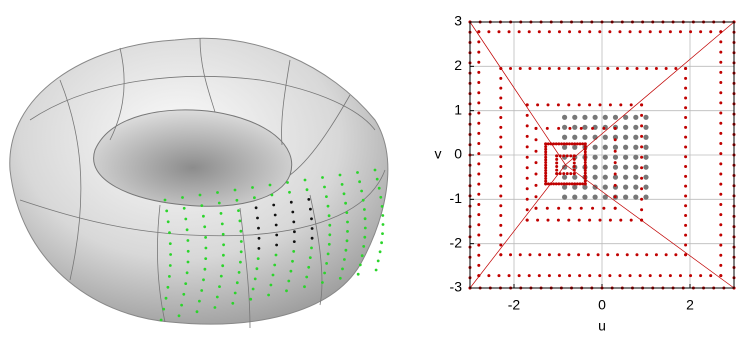 This screenshot has width=754, height=346. Describe the element at coordinates (272, 245) in the screenshot. I see `sample-dots` at that location.